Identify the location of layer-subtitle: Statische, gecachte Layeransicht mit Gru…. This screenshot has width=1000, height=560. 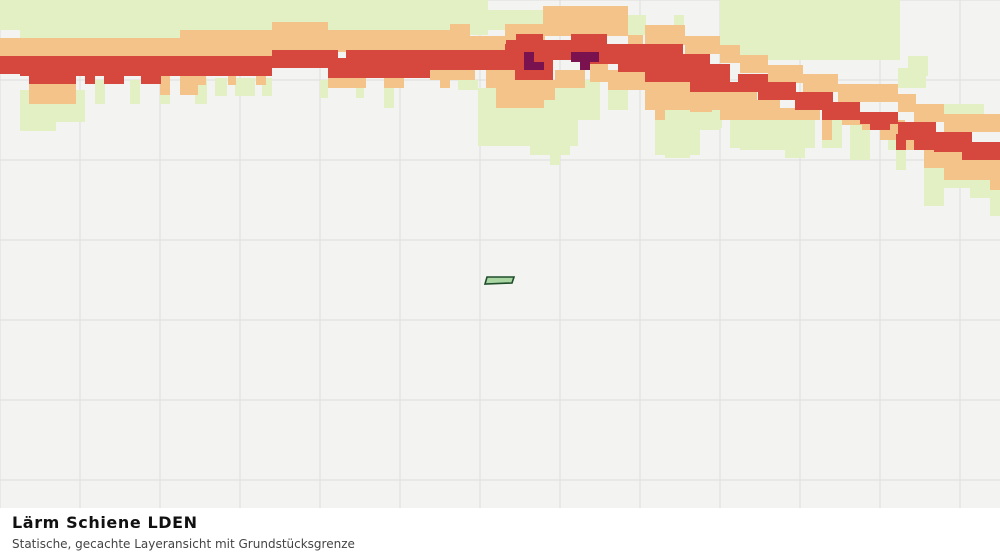
(183, 544).